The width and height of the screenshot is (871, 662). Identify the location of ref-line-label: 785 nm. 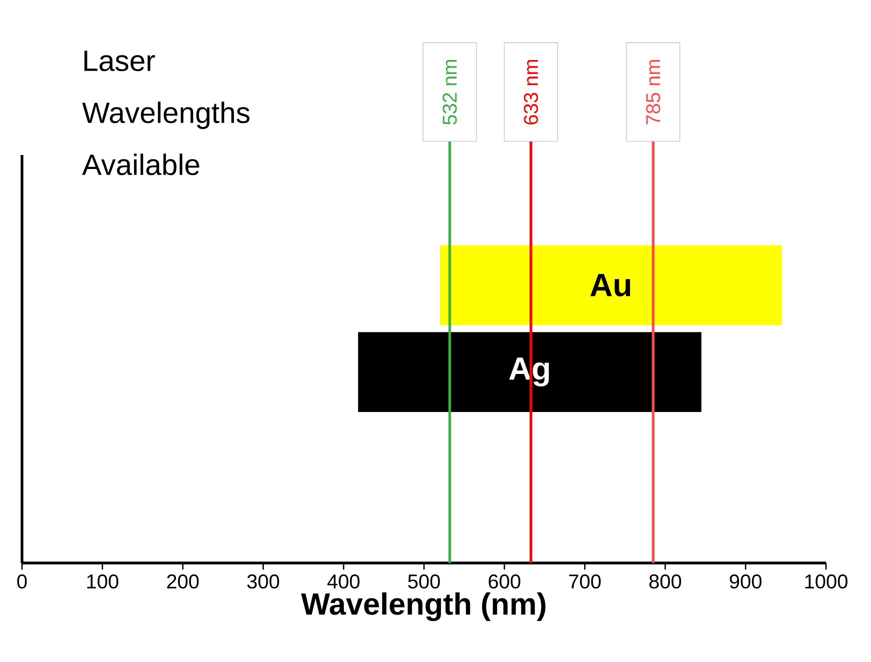
(653, 92).